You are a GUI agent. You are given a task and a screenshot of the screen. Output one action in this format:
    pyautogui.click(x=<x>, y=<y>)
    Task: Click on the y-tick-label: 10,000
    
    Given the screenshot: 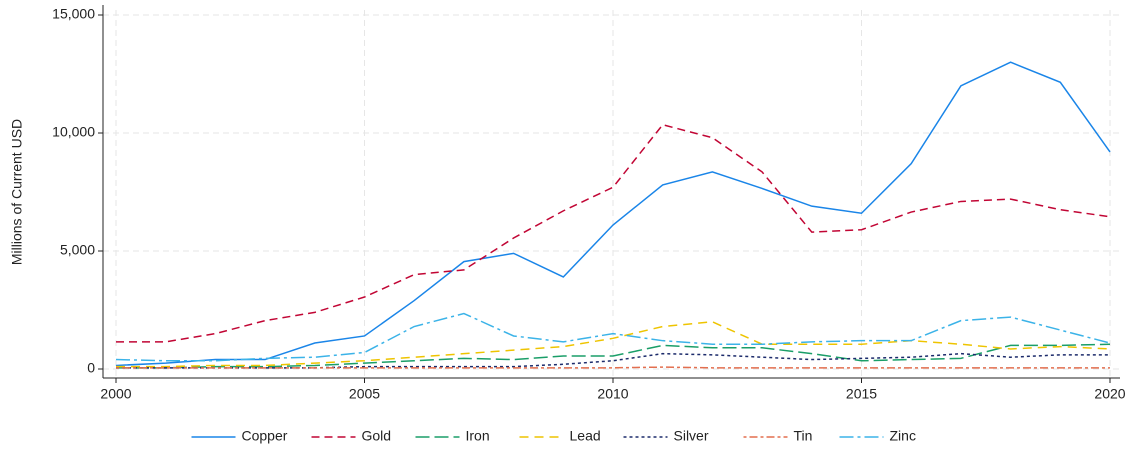 What is the action you would take?
    pyautogui.click(x=73, y=132)
    